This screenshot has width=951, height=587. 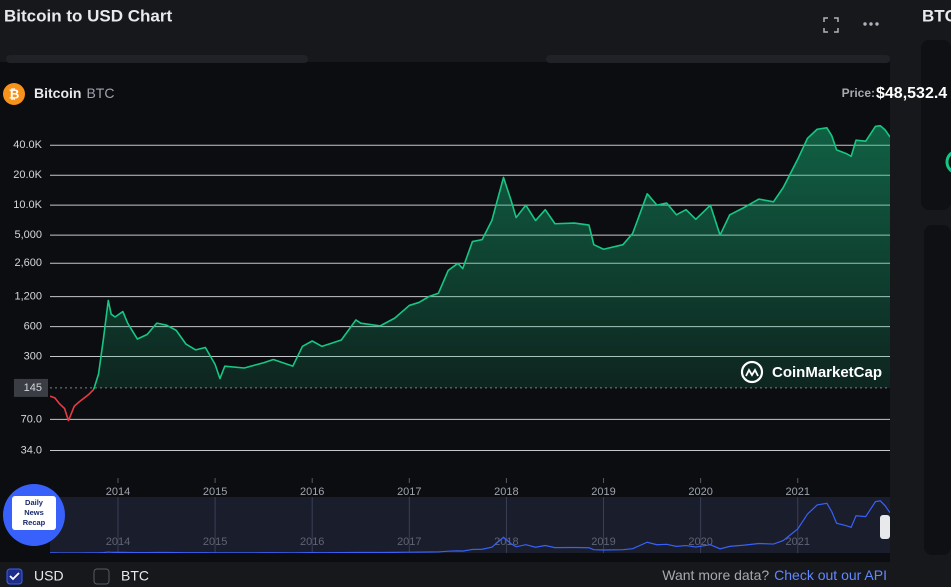 I want to click on navigator-handle, so click(x=885, y=527).